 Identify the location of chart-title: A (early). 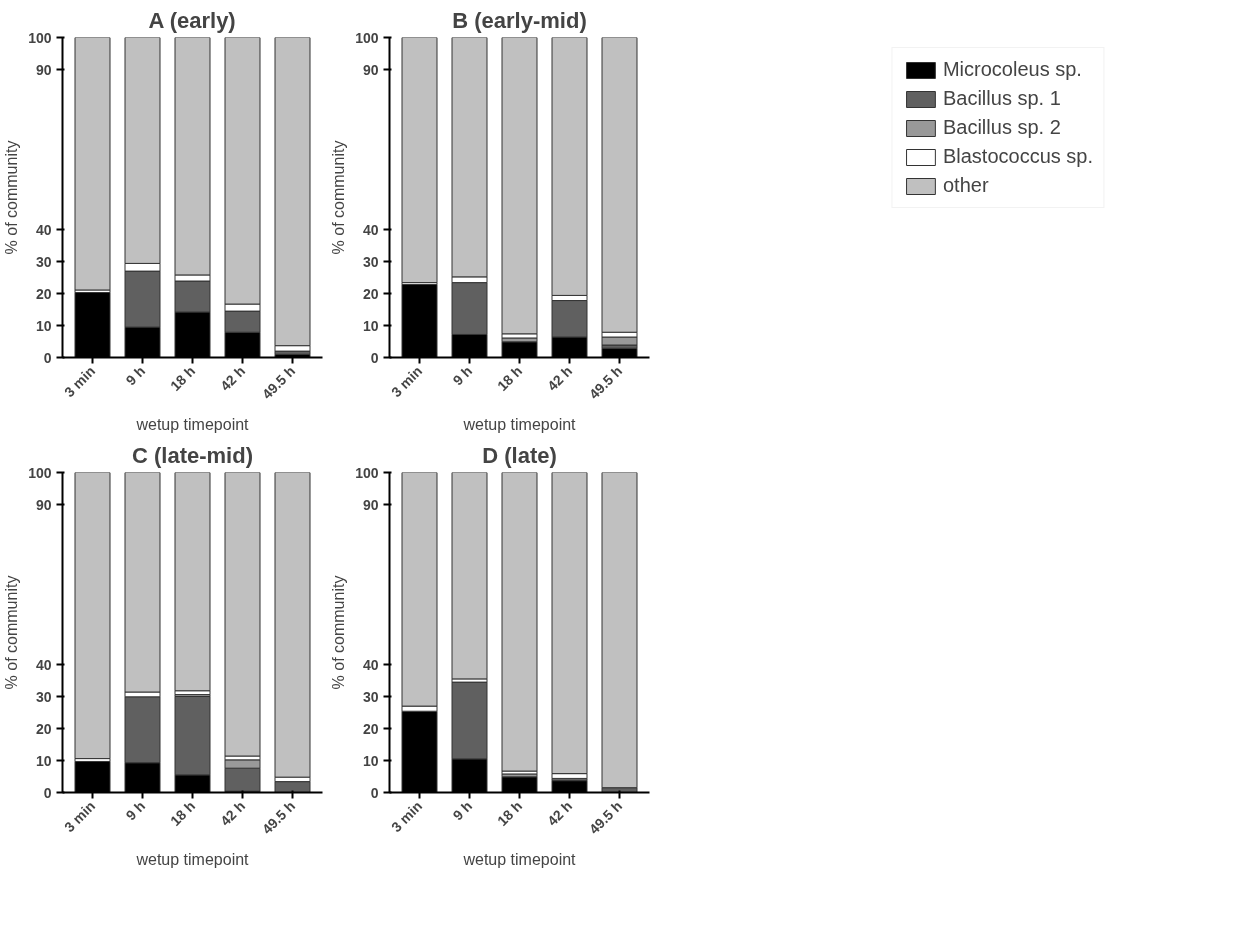
(192, 20).